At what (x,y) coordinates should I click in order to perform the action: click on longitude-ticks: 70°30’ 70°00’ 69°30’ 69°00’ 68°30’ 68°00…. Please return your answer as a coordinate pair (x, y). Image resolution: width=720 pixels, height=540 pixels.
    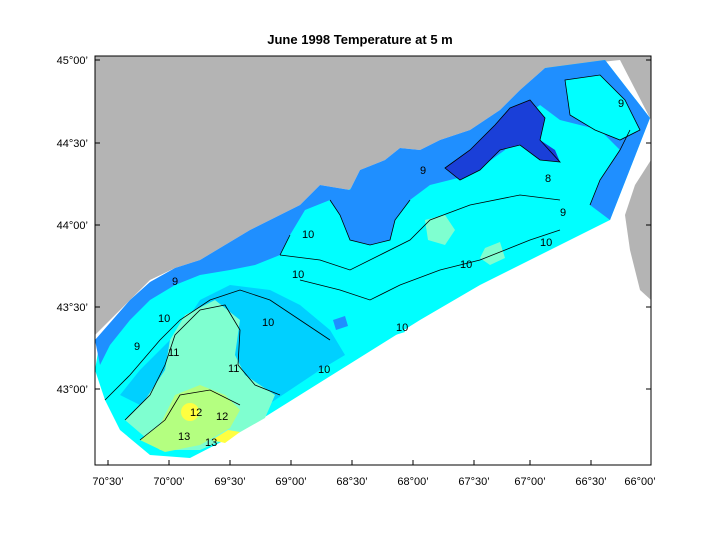
    Looking at the image, I should click on (373, 482).